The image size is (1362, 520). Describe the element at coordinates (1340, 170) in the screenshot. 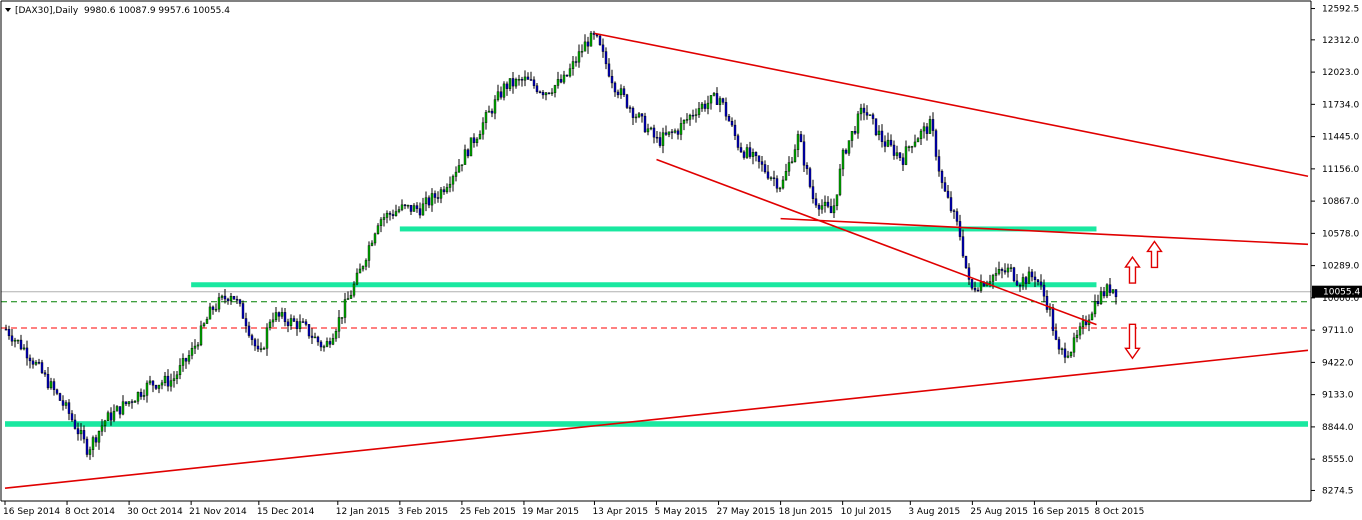

I see `price-tick-label: 11156.0` at that location.